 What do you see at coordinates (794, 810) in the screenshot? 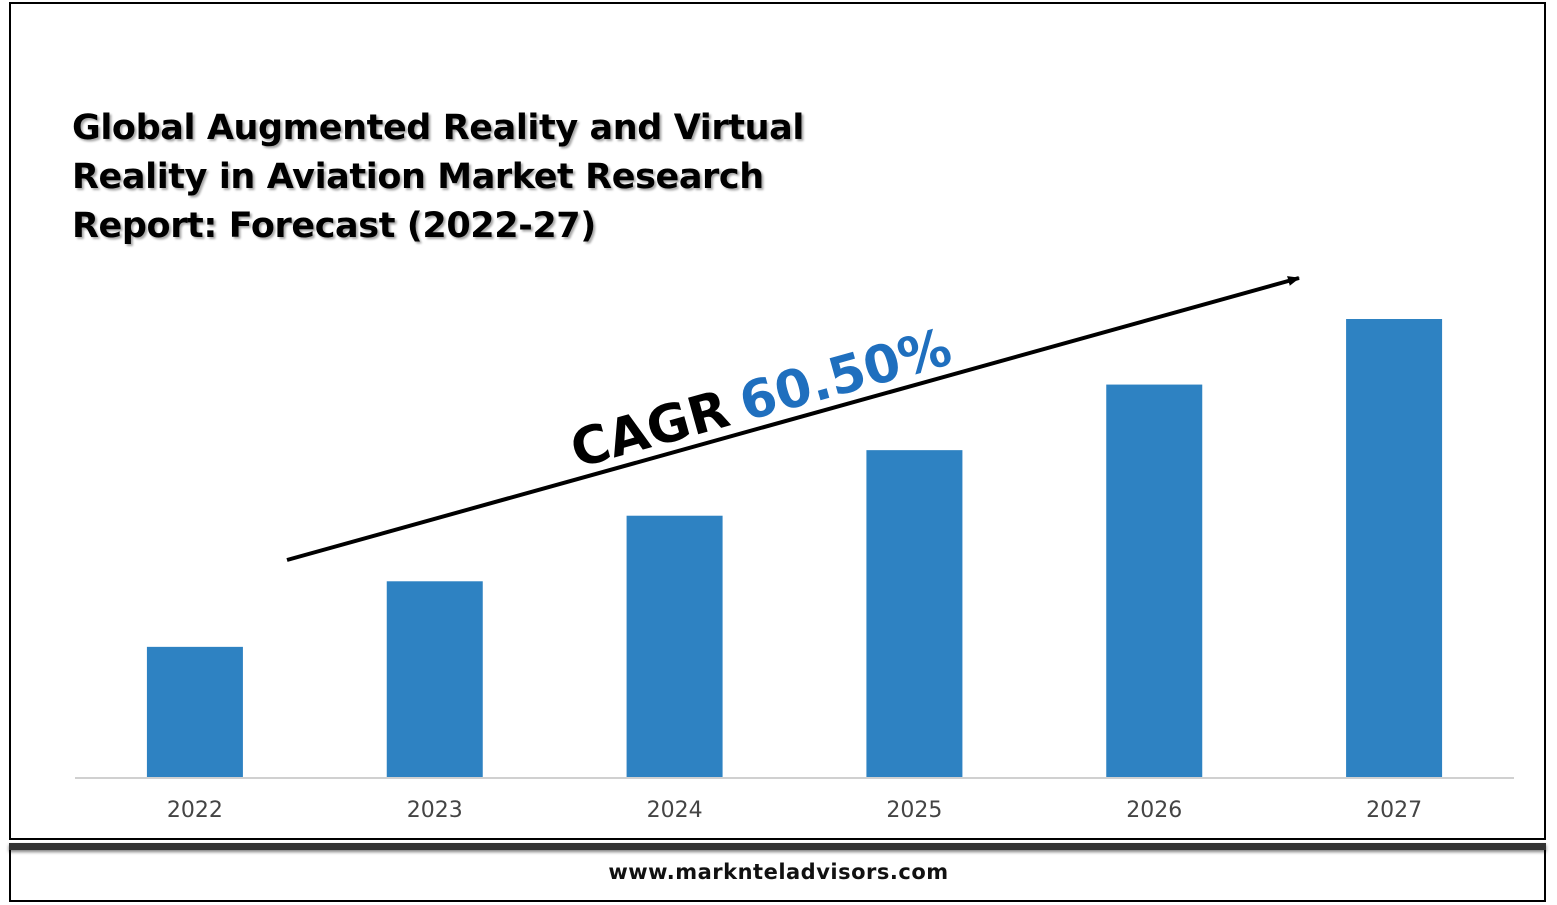
I see `x-axis-ticks: 2022 2023 2024 2025 2026 2027` at bounding box center [794, 810].